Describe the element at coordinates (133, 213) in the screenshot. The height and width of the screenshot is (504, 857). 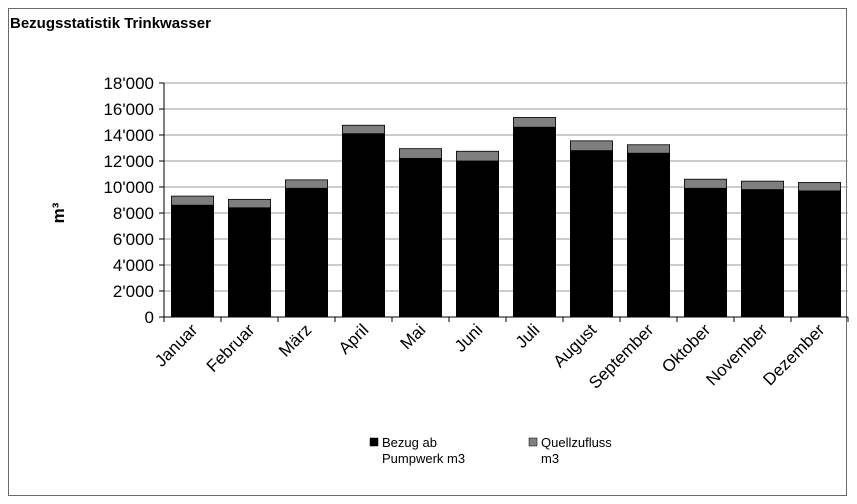
I see `y-tick-label: 8'000` at that location.